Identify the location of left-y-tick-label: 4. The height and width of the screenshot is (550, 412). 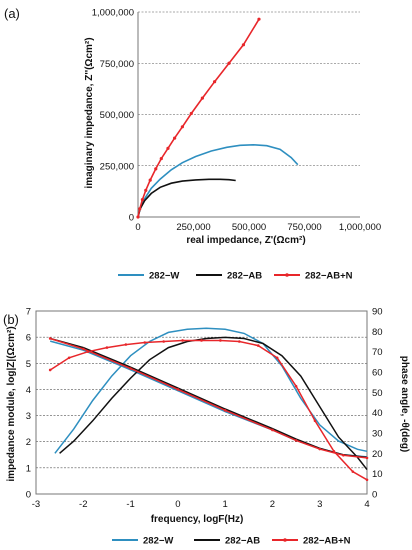
(28, 390).